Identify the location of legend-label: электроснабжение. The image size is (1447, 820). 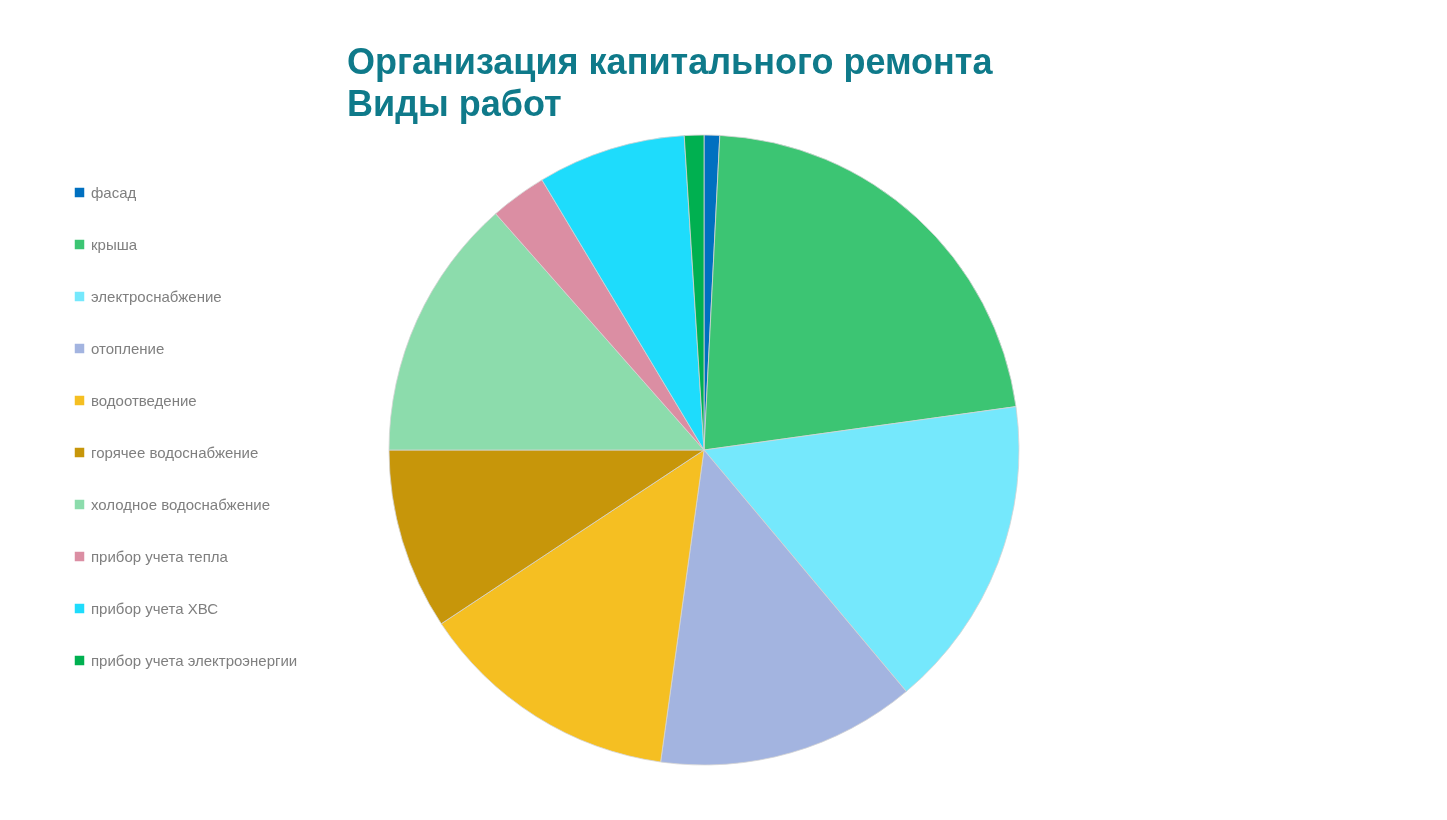
(156, 296).